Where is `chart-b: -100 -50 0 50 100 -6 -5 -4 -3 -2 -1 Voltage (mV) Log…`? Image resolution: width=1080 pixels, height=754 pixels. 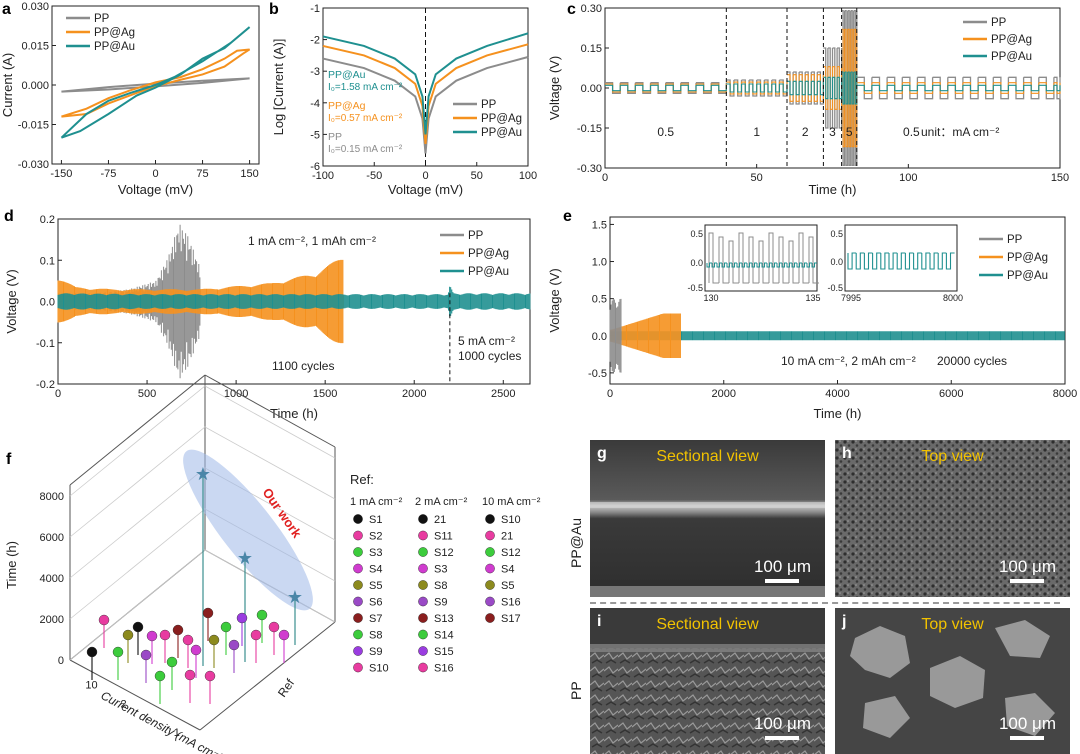
chart-b: -100 -50 0 50 100 -6 -5 -4 -3 -2 -1 Voltage (mV) Log… is located at coordinates (403, 99).